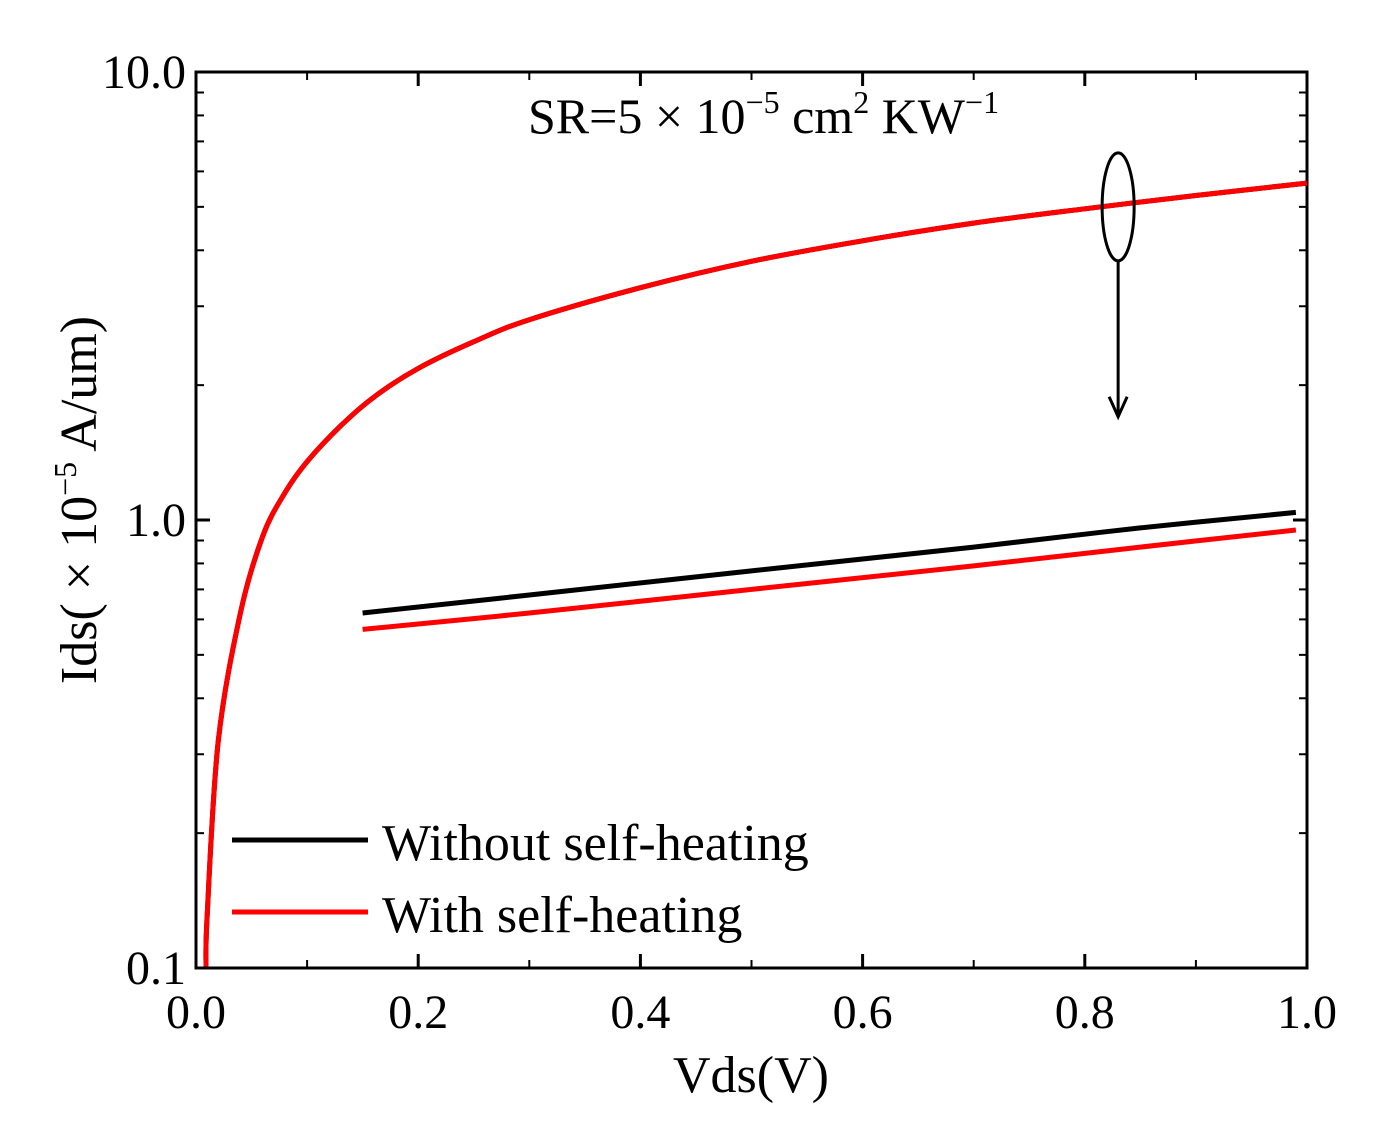 The image size is (1395, 1146). I want to click on legend: Without self-heating With self-heating, so click(520, 879).